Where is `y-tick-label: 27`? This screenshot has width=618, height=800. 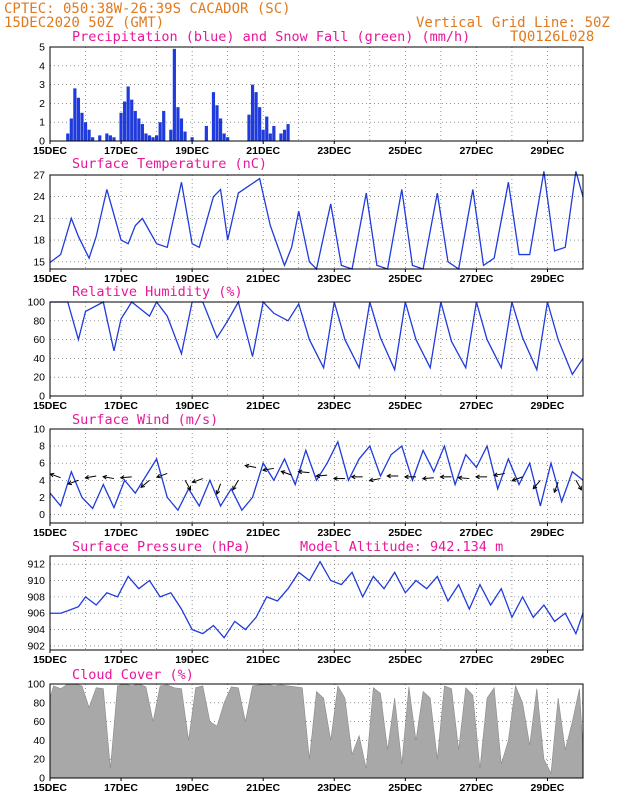 y-tick-label: 27 is located at coordinates (39, 176).